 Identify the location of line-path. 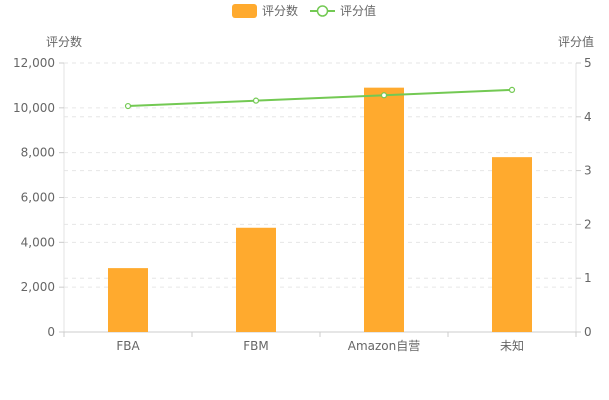
(320, 98).